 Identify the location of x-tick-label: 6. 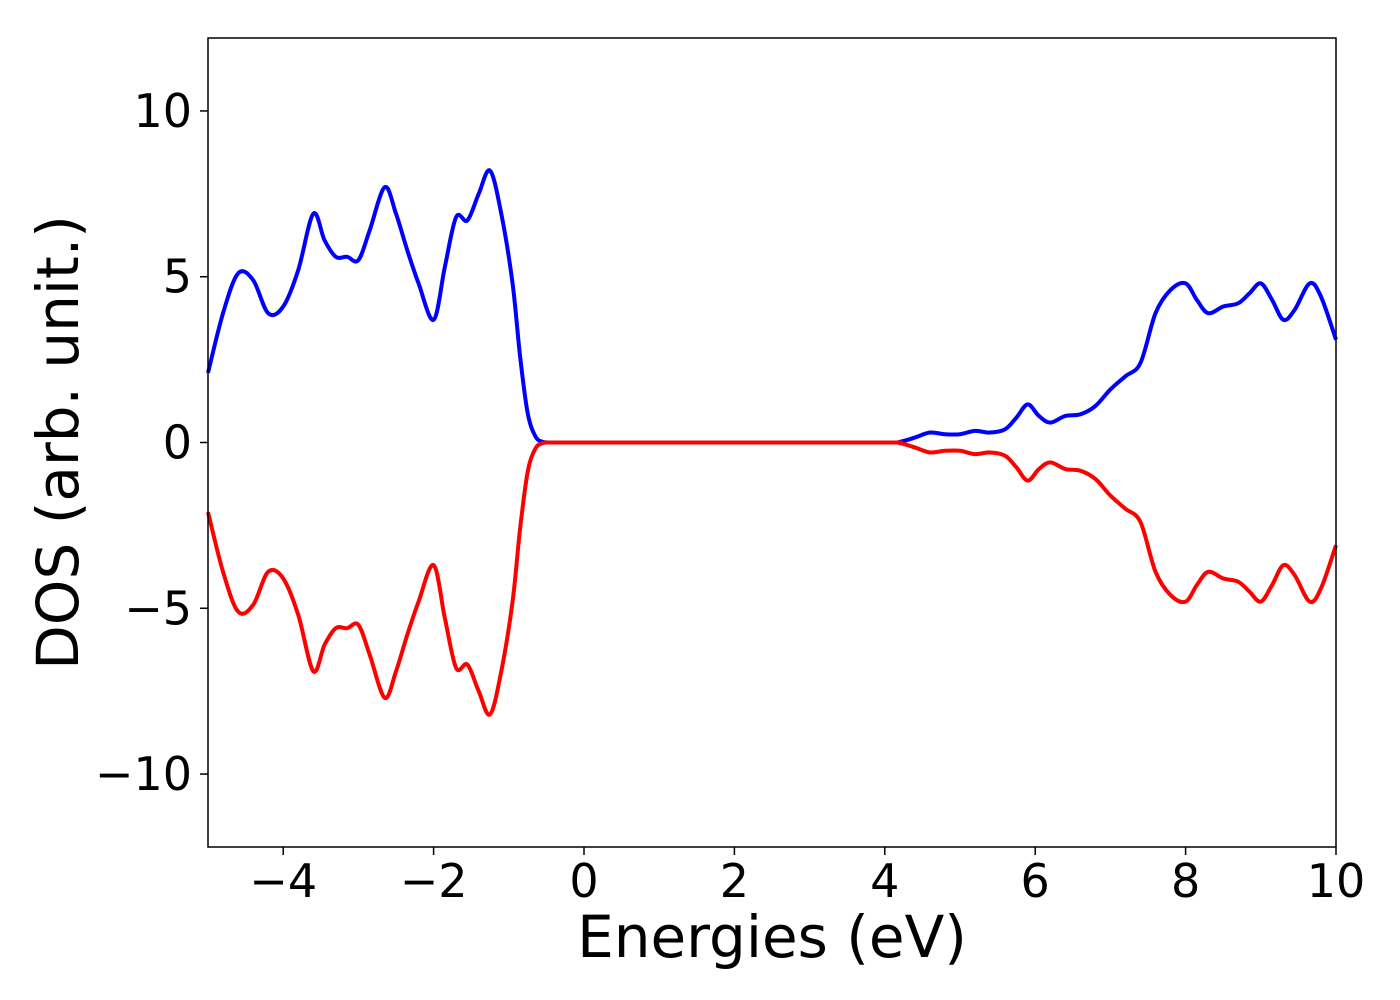
(1035, 881).